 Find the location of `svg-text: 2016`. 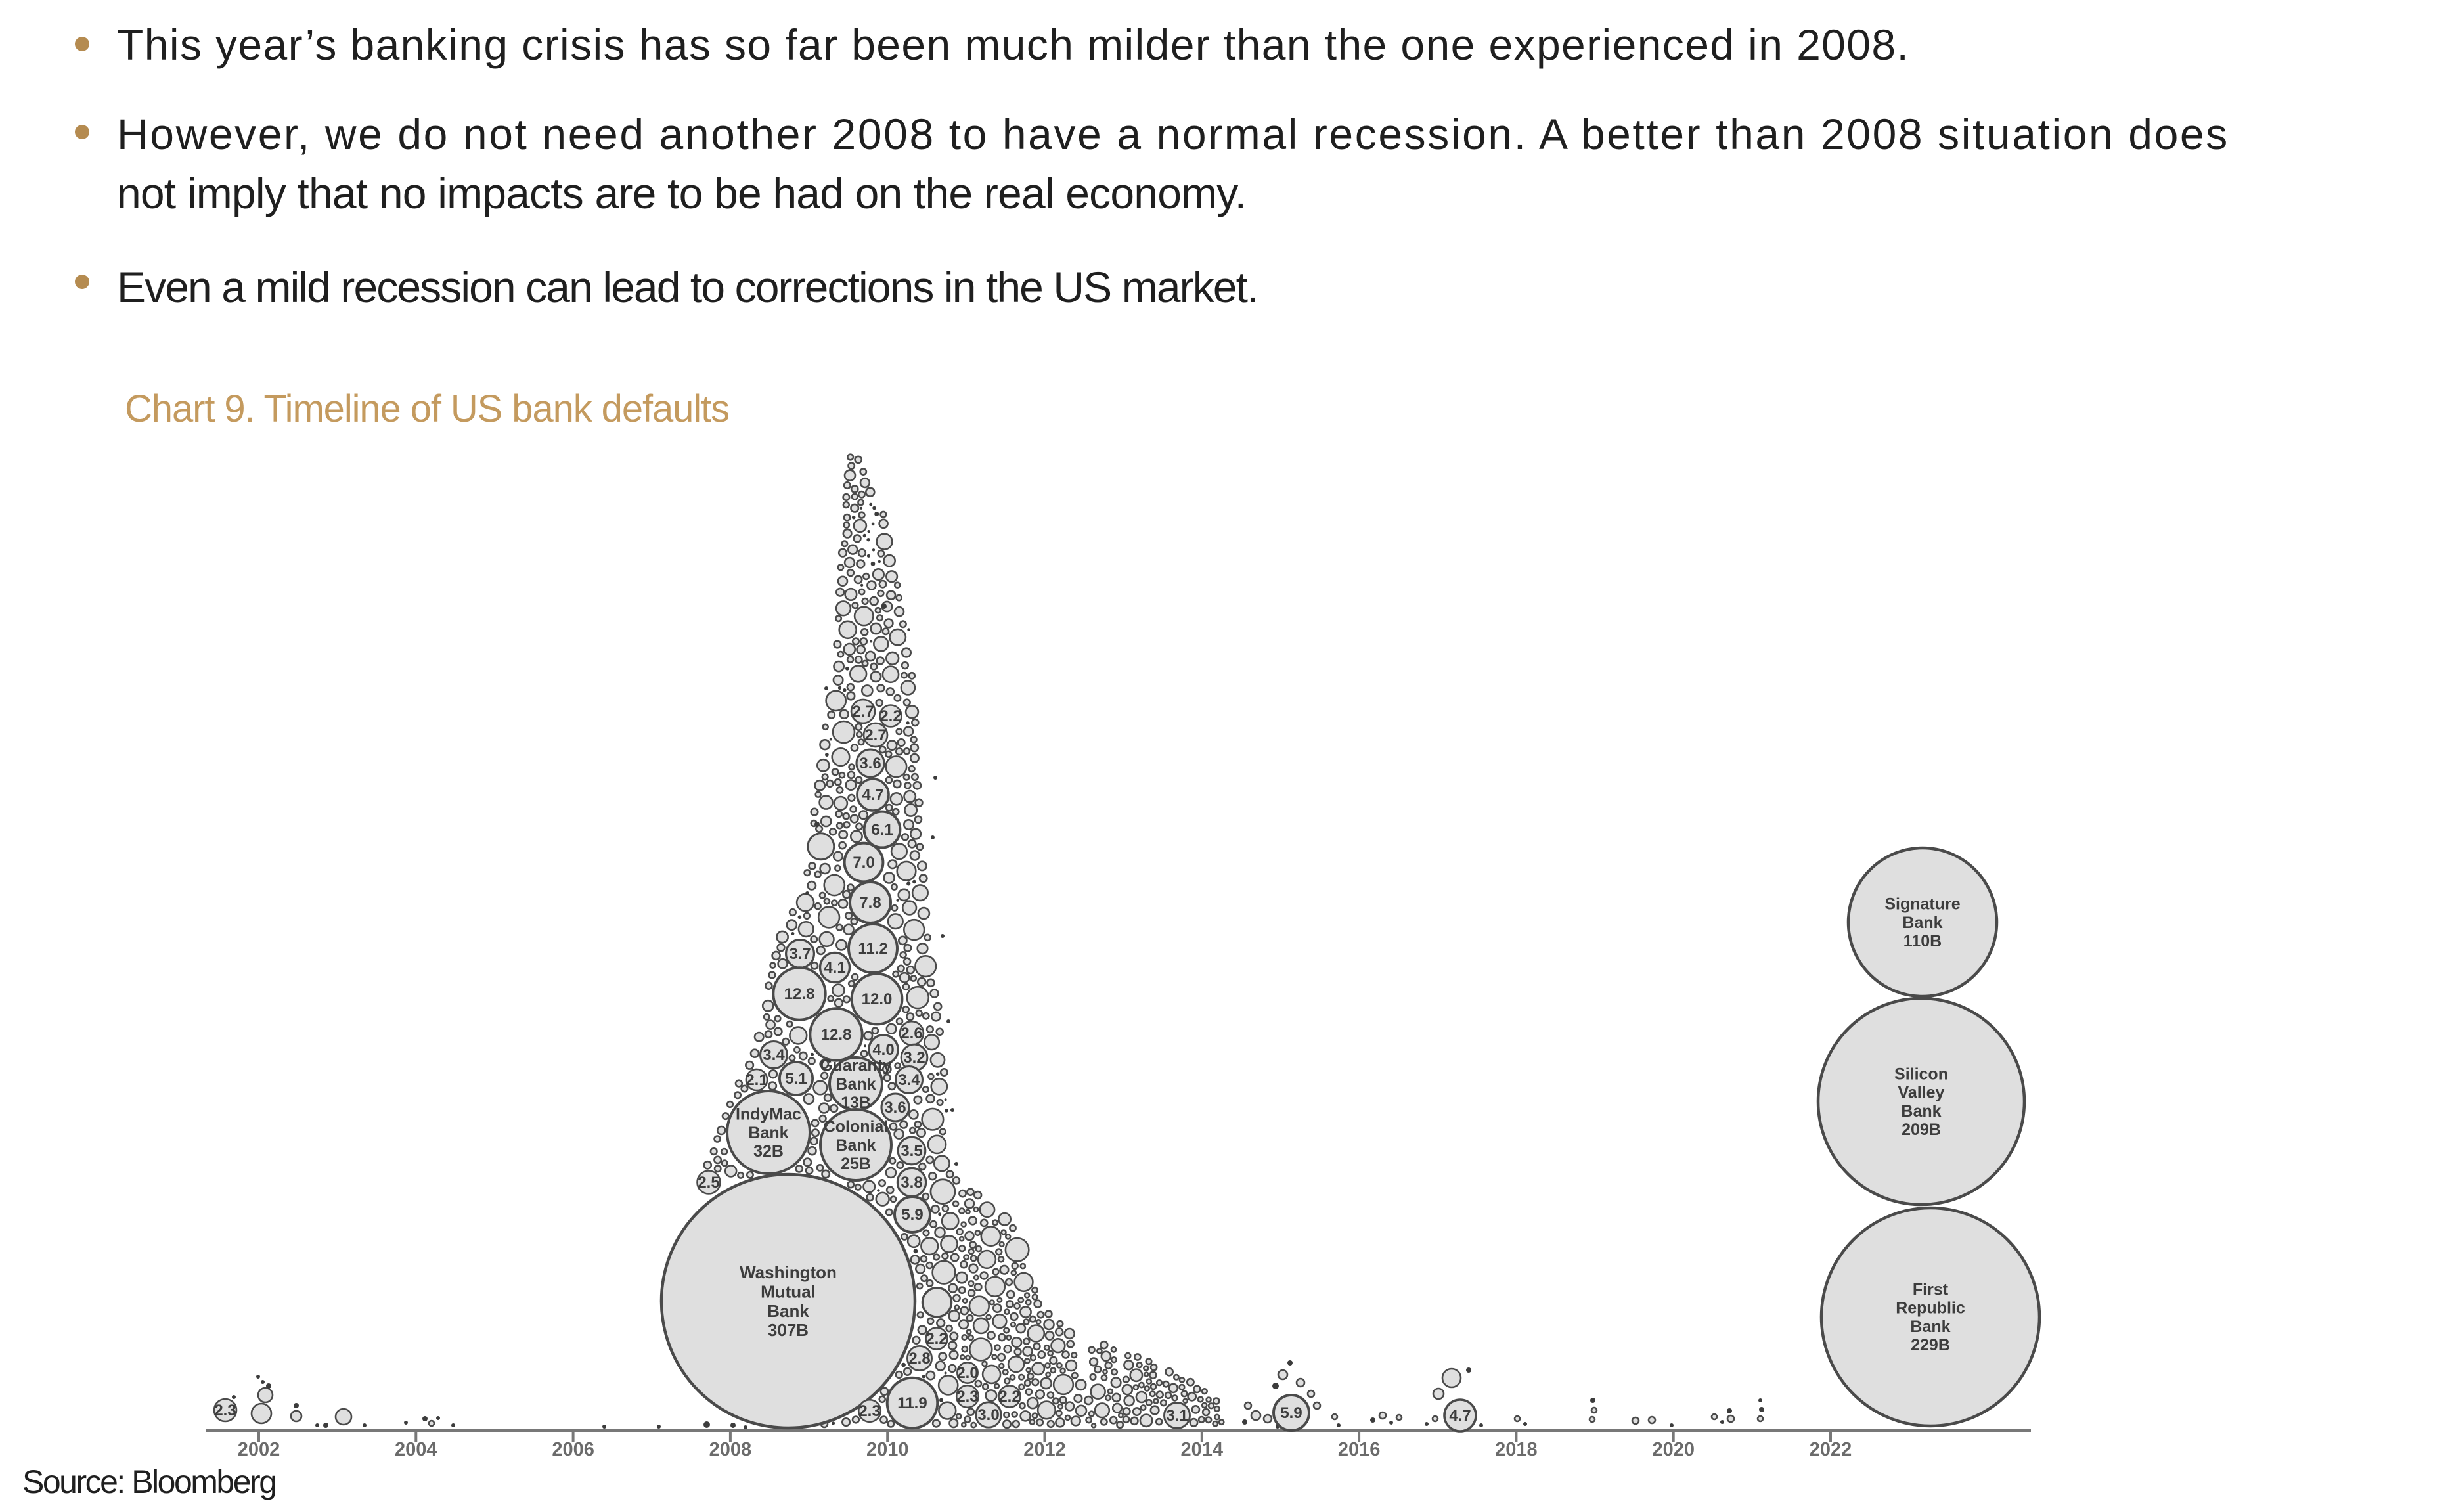

svg-text: 2016 is located at coordinates (1359, 1449).